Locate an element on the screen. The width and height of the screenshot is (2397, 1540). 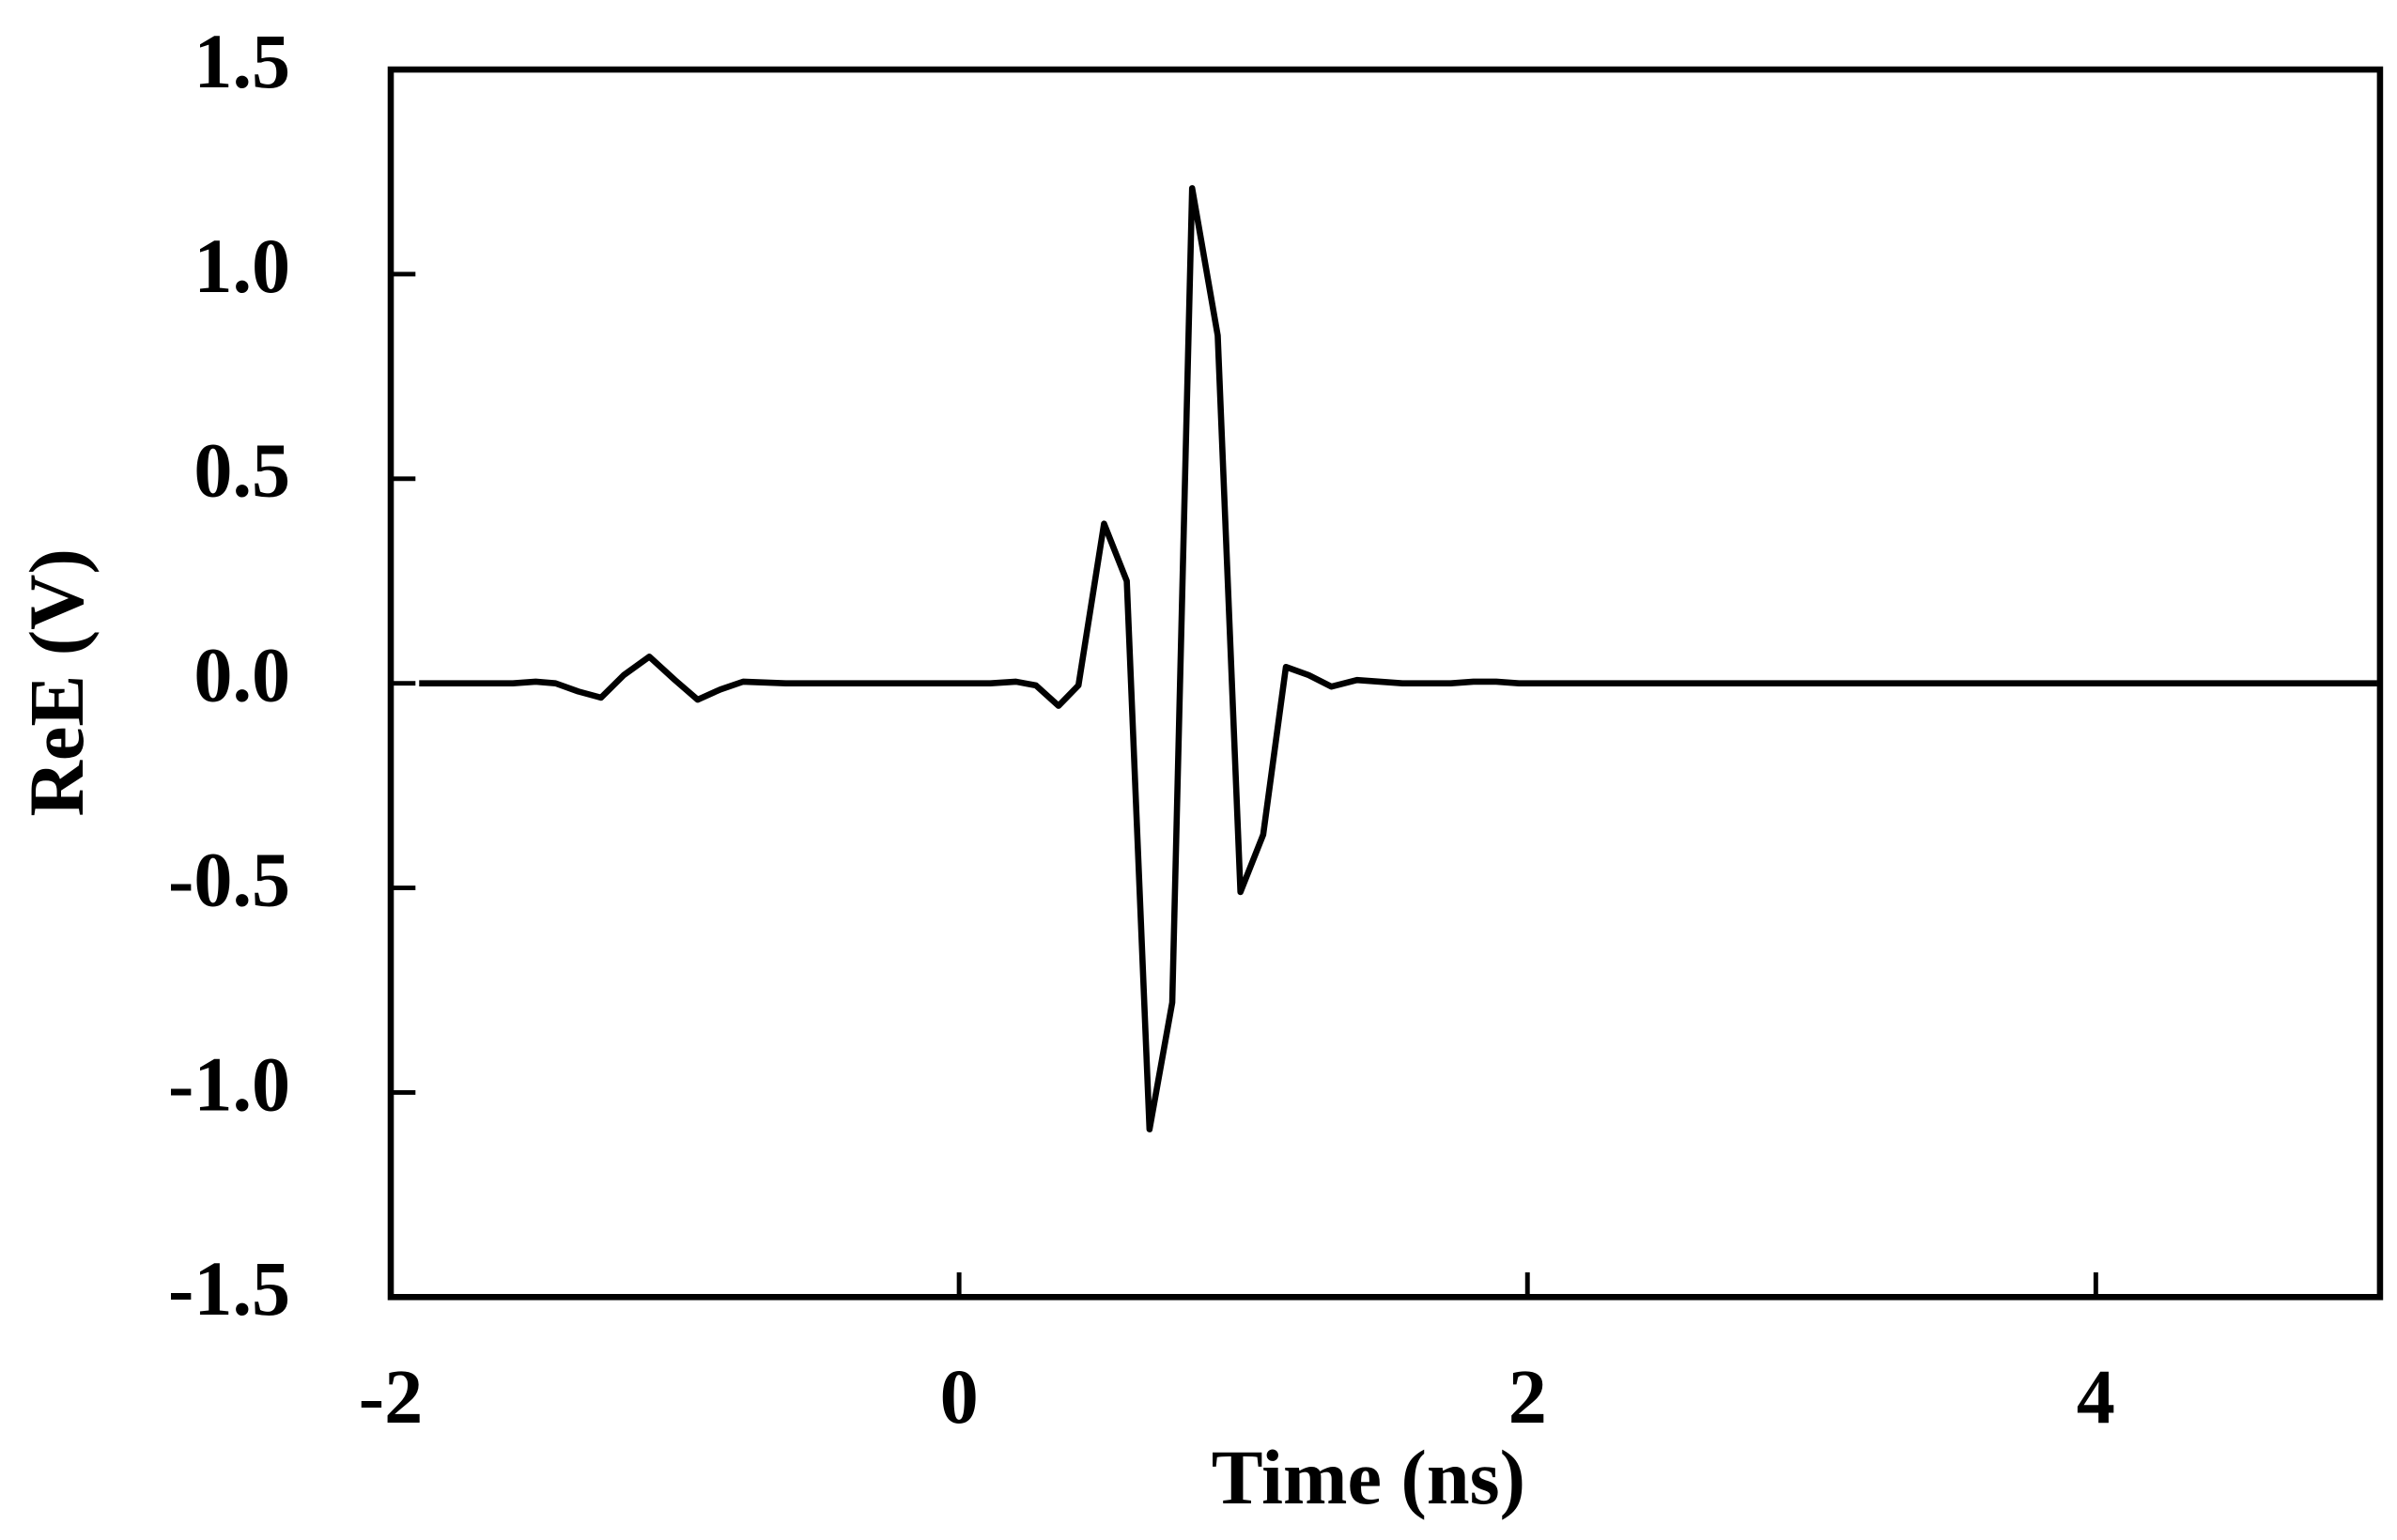
y-tick-label: 0.0 is located at coordinates (241, 675).